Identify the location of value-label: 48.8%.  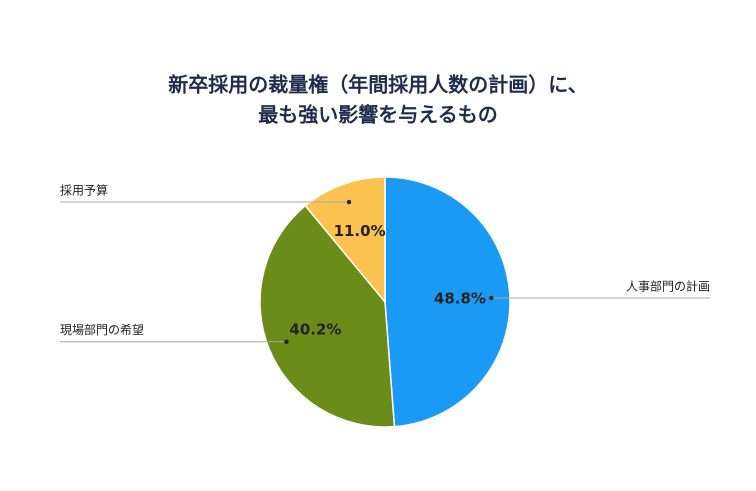
(460, 299).